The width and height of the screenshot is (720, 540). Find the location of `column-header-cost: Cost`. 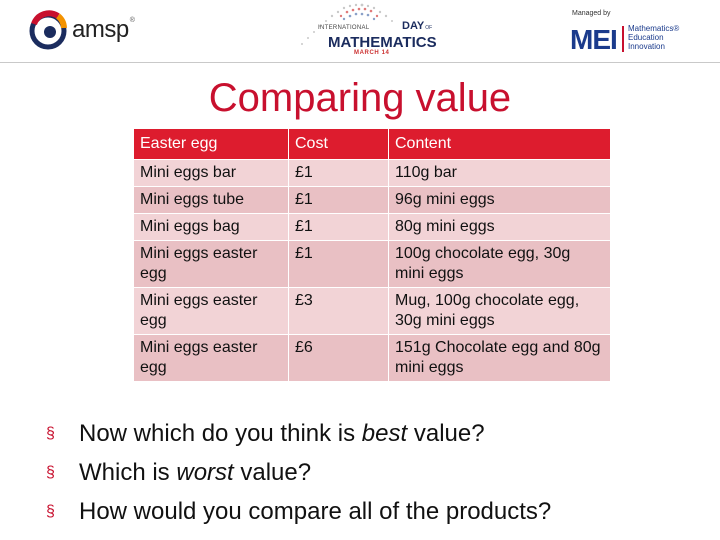

column-header-cost: Cost is located at coordinates (338, 144).